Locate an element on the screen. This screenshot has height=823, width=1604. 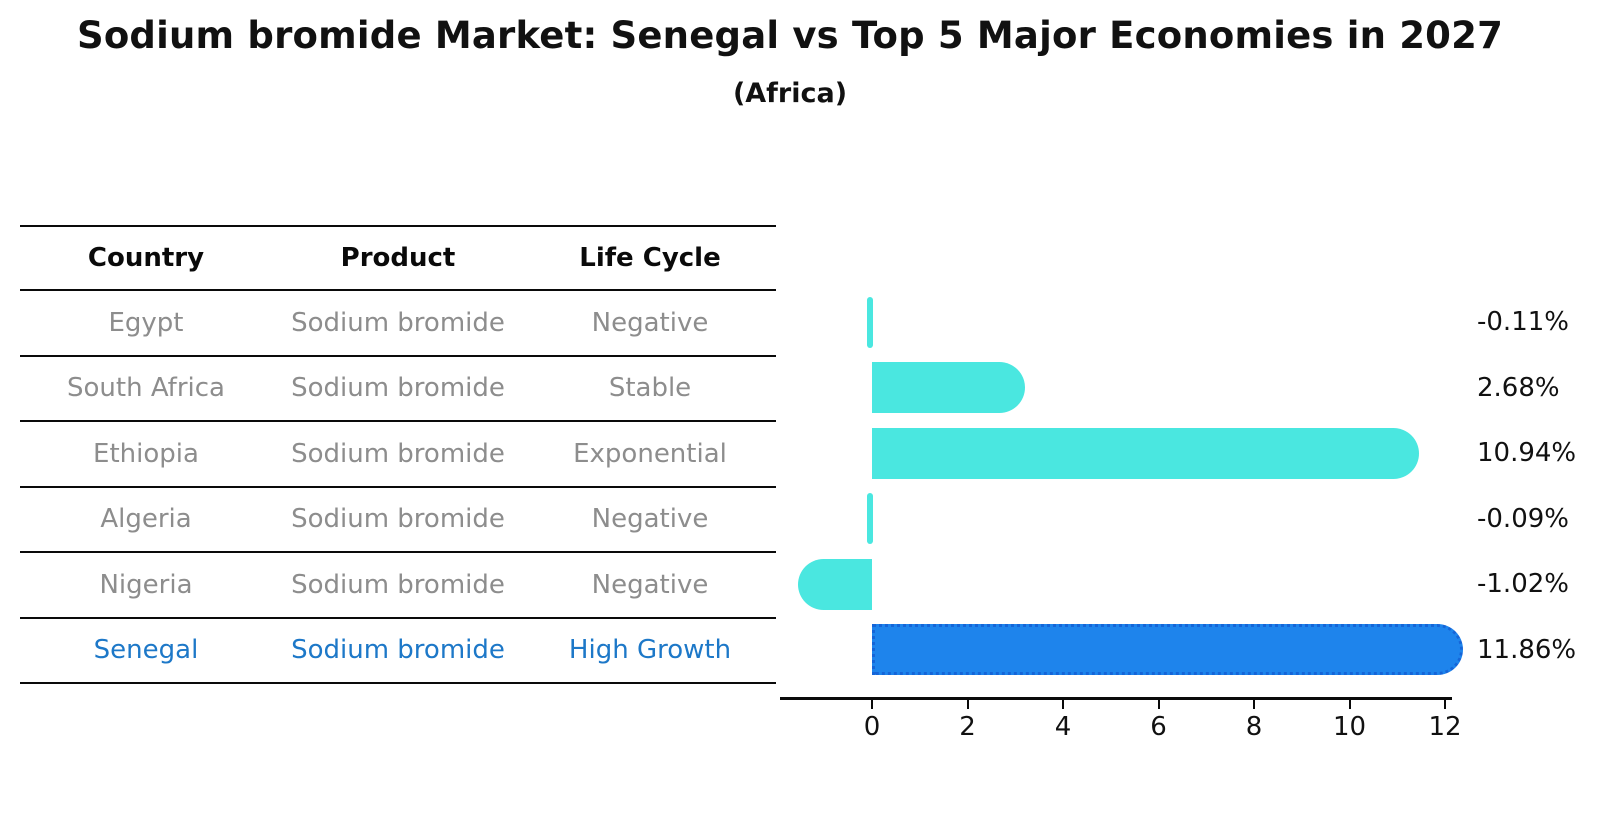
table-header-life-cycle: Life Cycle is located at coordinates (650, 258).